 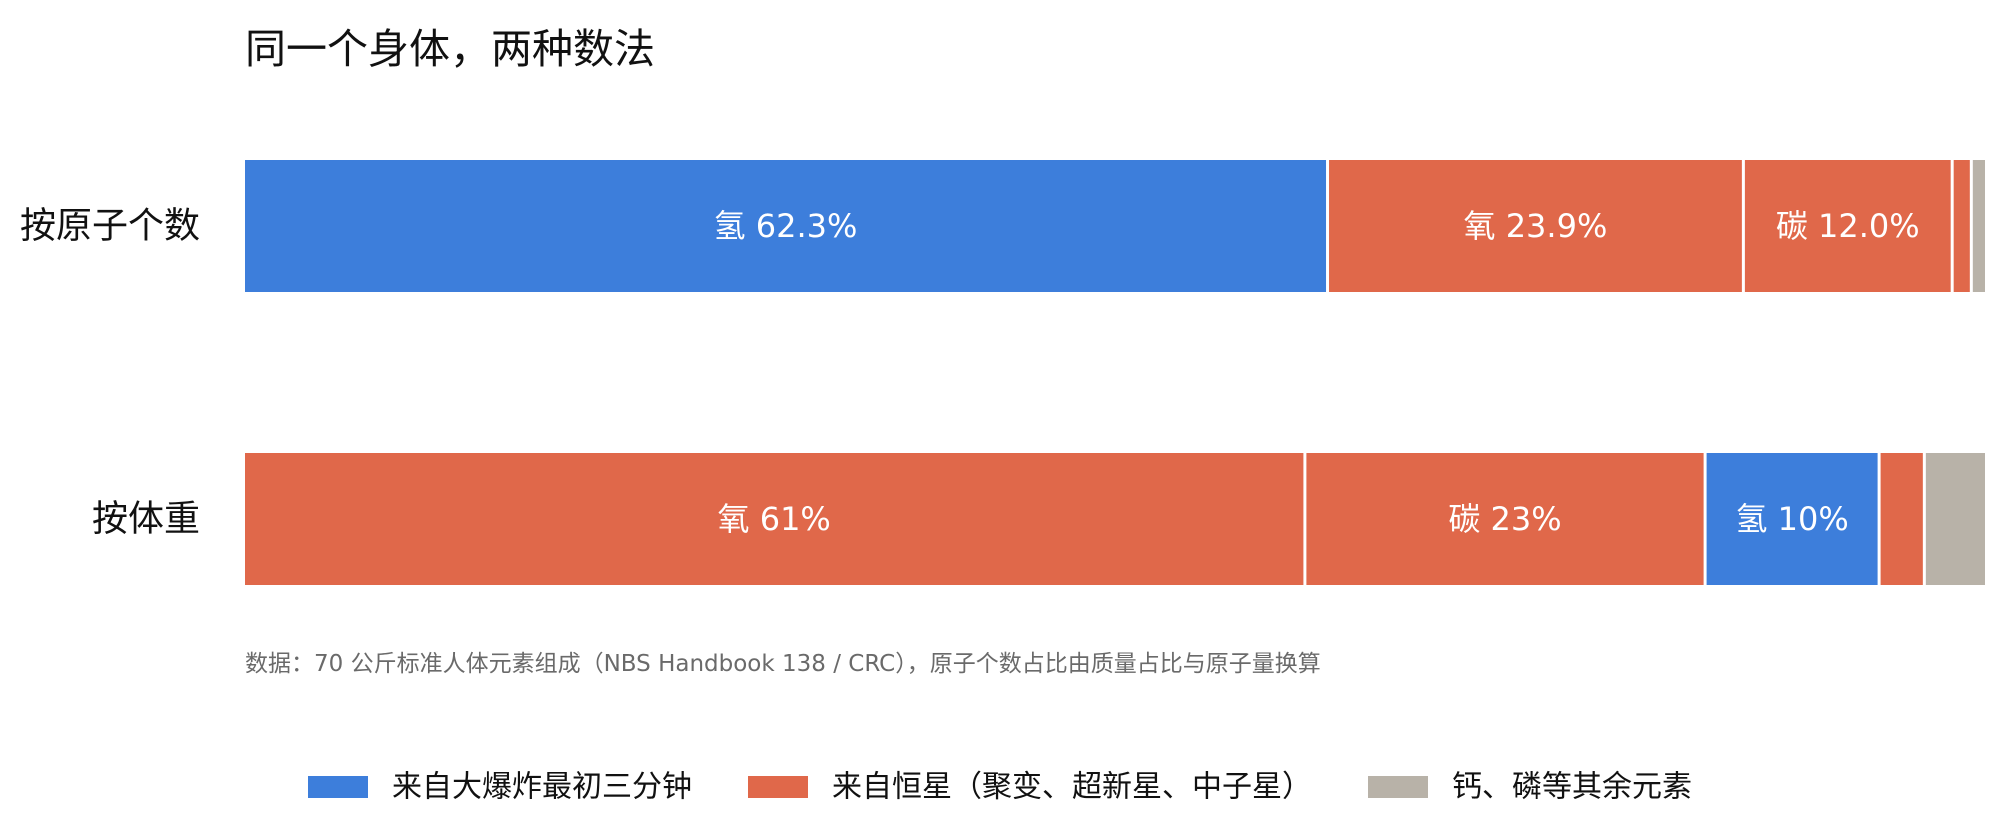 What do you see at coordinates (146, 519) in the screenshot?
I see `category-label: 按体重` at bounding box center [146, 519].